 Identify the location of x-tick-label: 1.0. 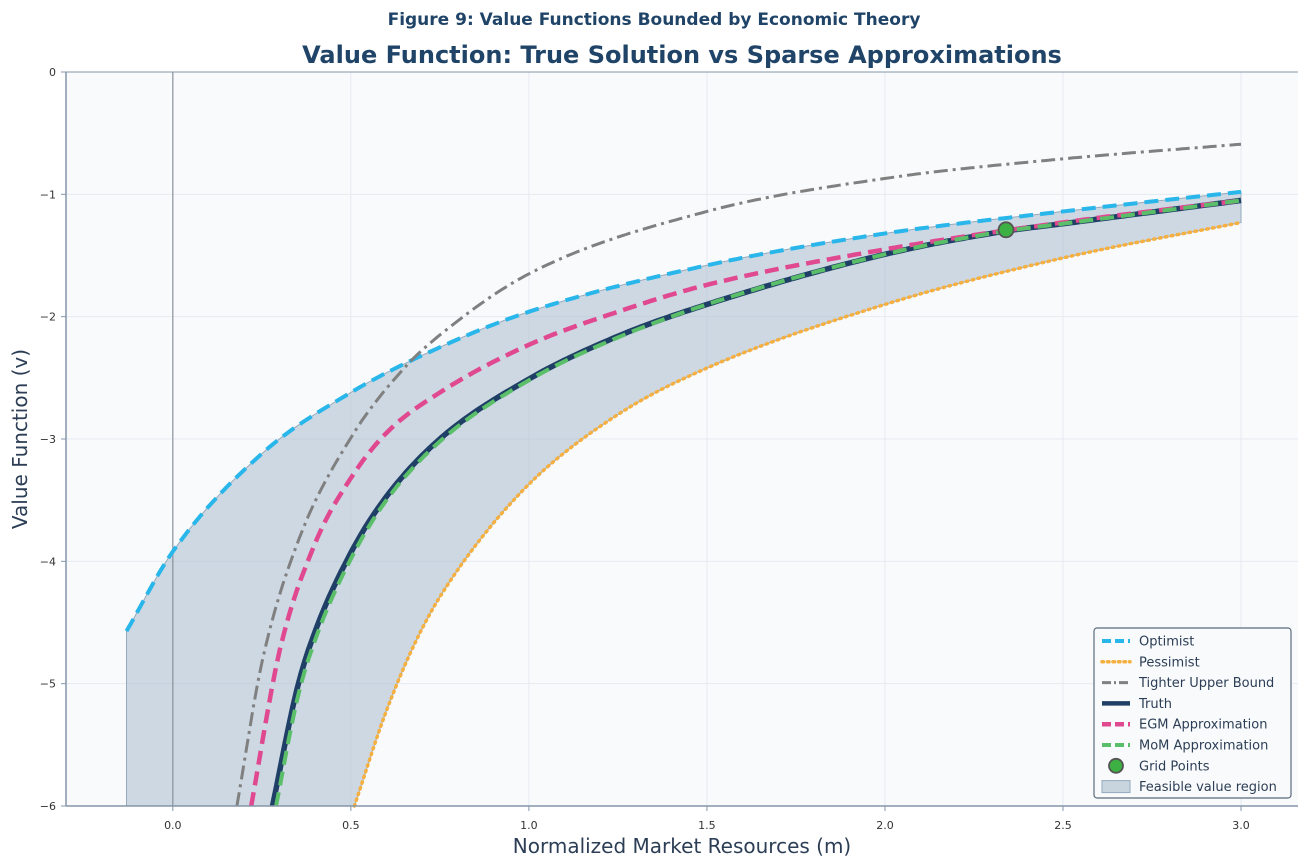
(529, 825).